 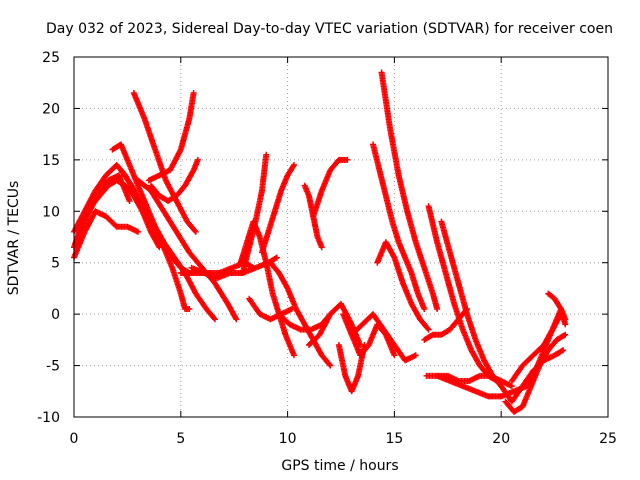 What do you see at coordinates (180, 439) in the screenshot?
I see `x-tick-label: 5` at bounding box center [180, 439].